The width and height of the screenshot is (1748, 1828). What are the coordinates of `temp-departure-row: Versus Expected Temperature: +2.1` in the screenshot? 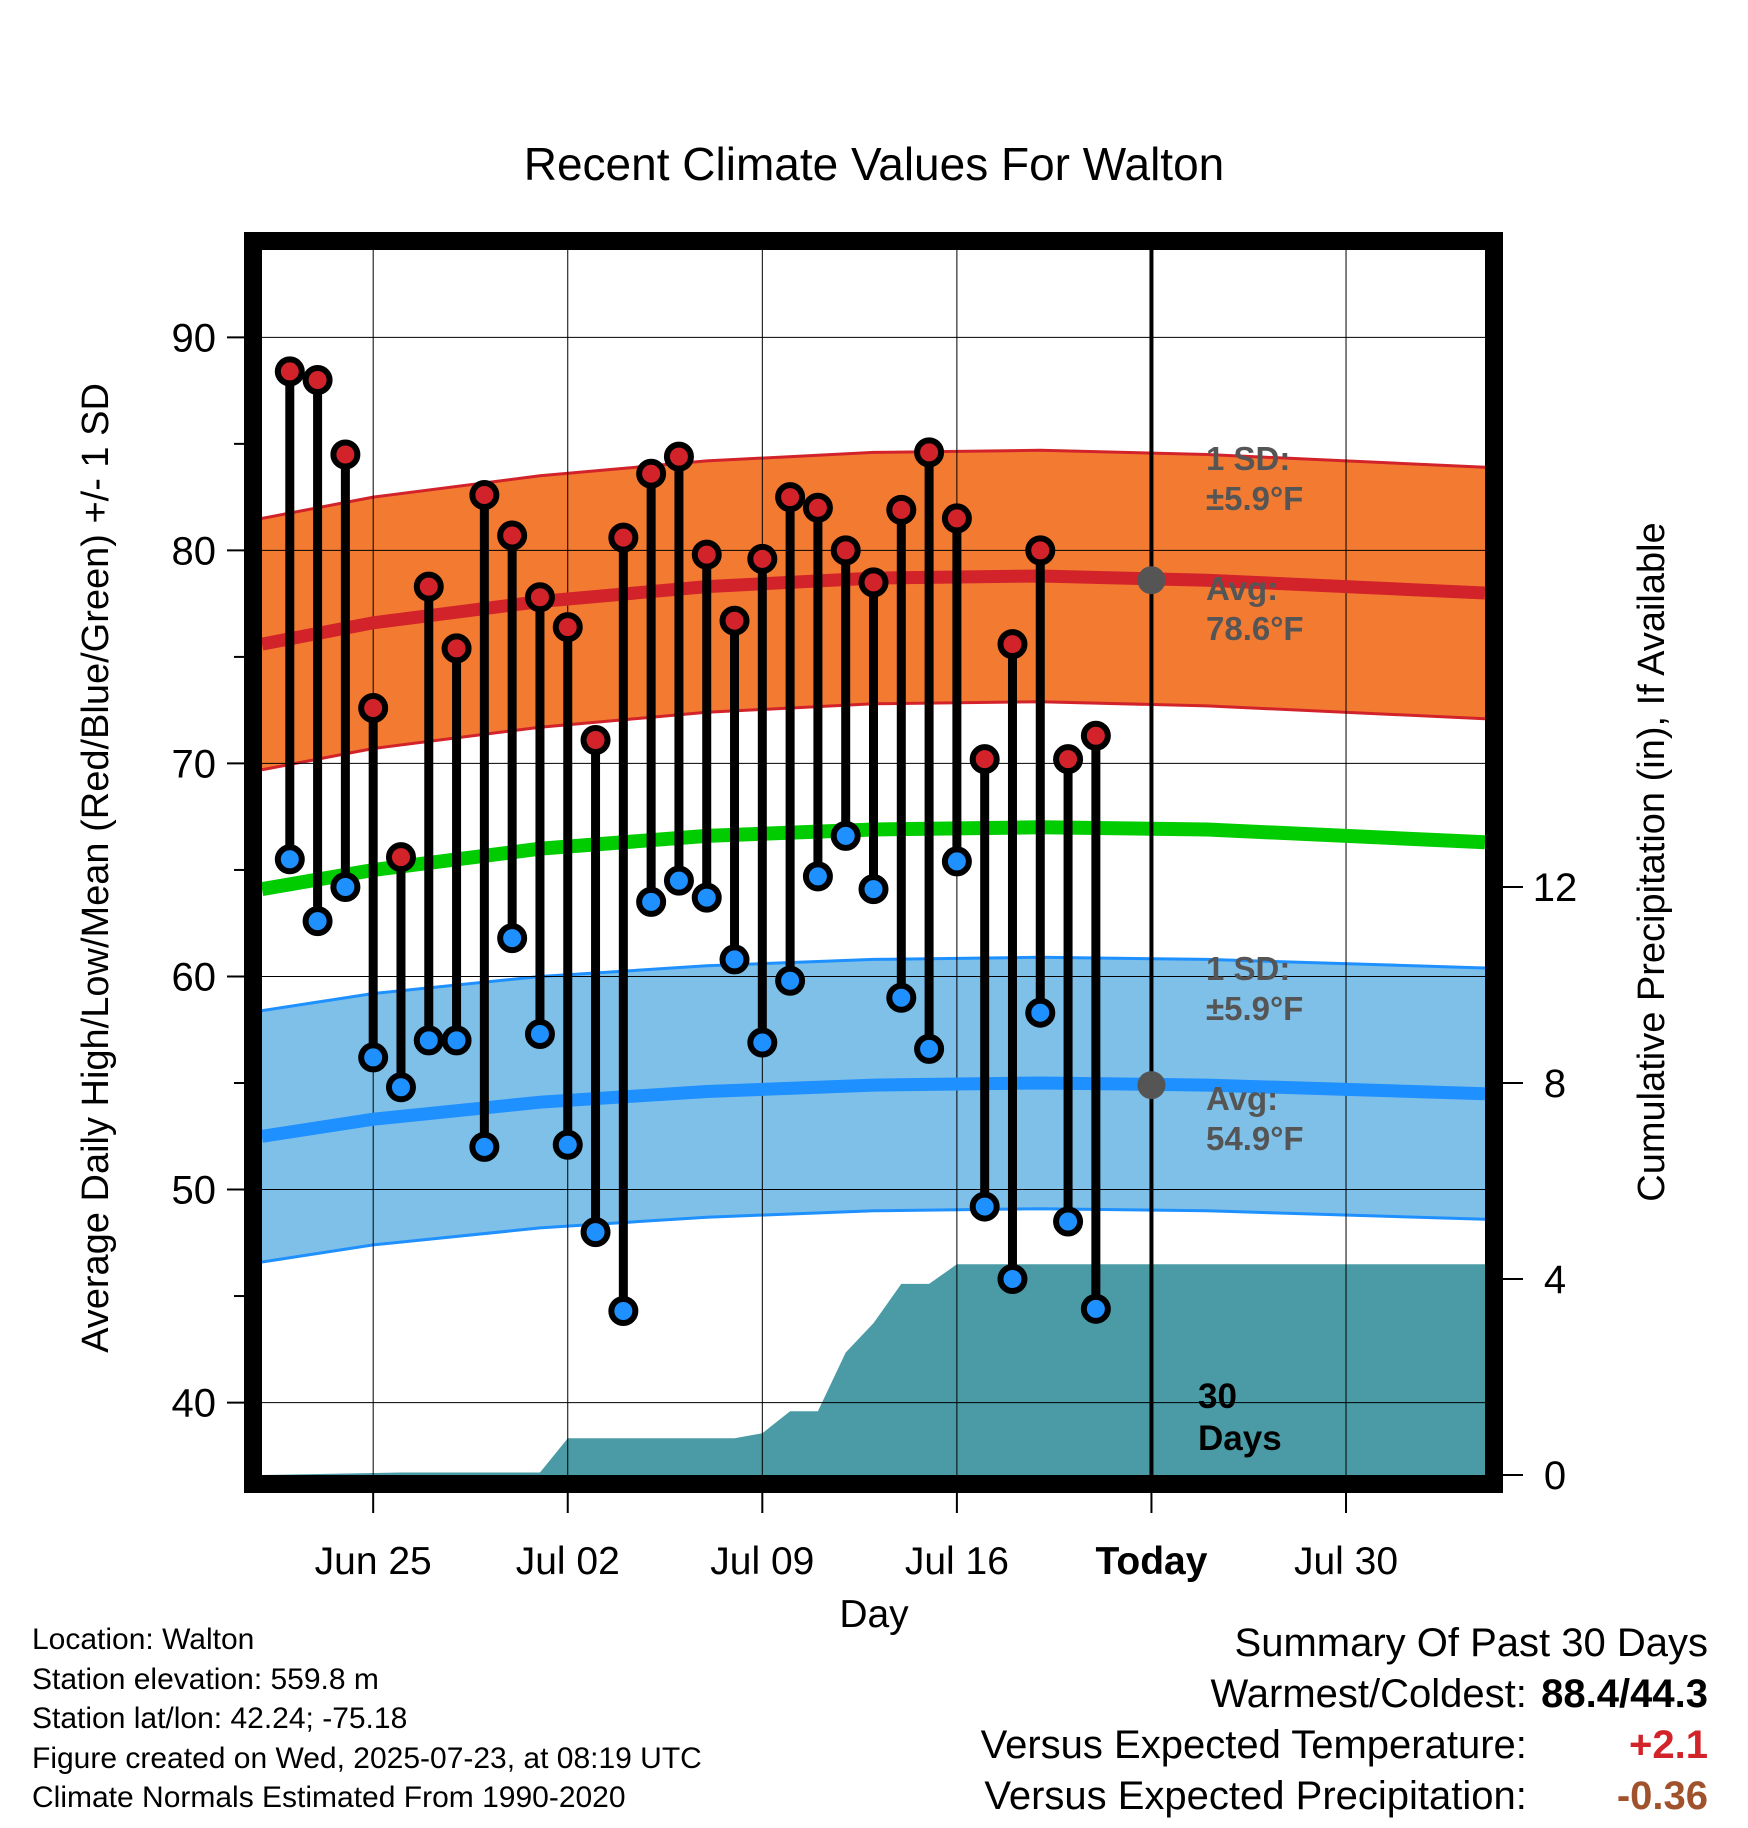 It's located at (1344, 1745).